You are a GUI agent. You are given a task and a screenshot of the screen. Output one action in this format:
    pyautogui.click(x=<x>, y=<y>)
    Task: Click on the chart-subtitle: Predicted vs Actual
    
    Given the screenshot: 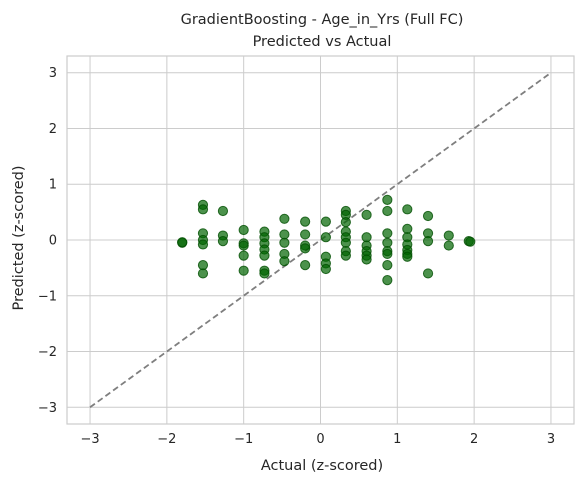 What is the action you would take?
    pyautogui.click(x=322, y=42)
    